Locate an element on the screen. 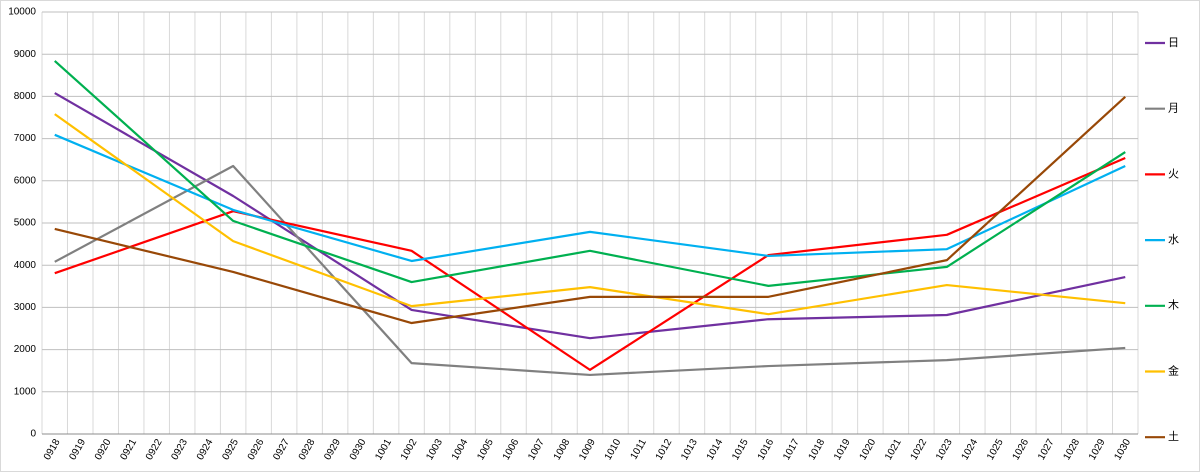 This screenshot has width=1200, height=472. y-tick-label: 7000 is located at coordinates (25, 138).